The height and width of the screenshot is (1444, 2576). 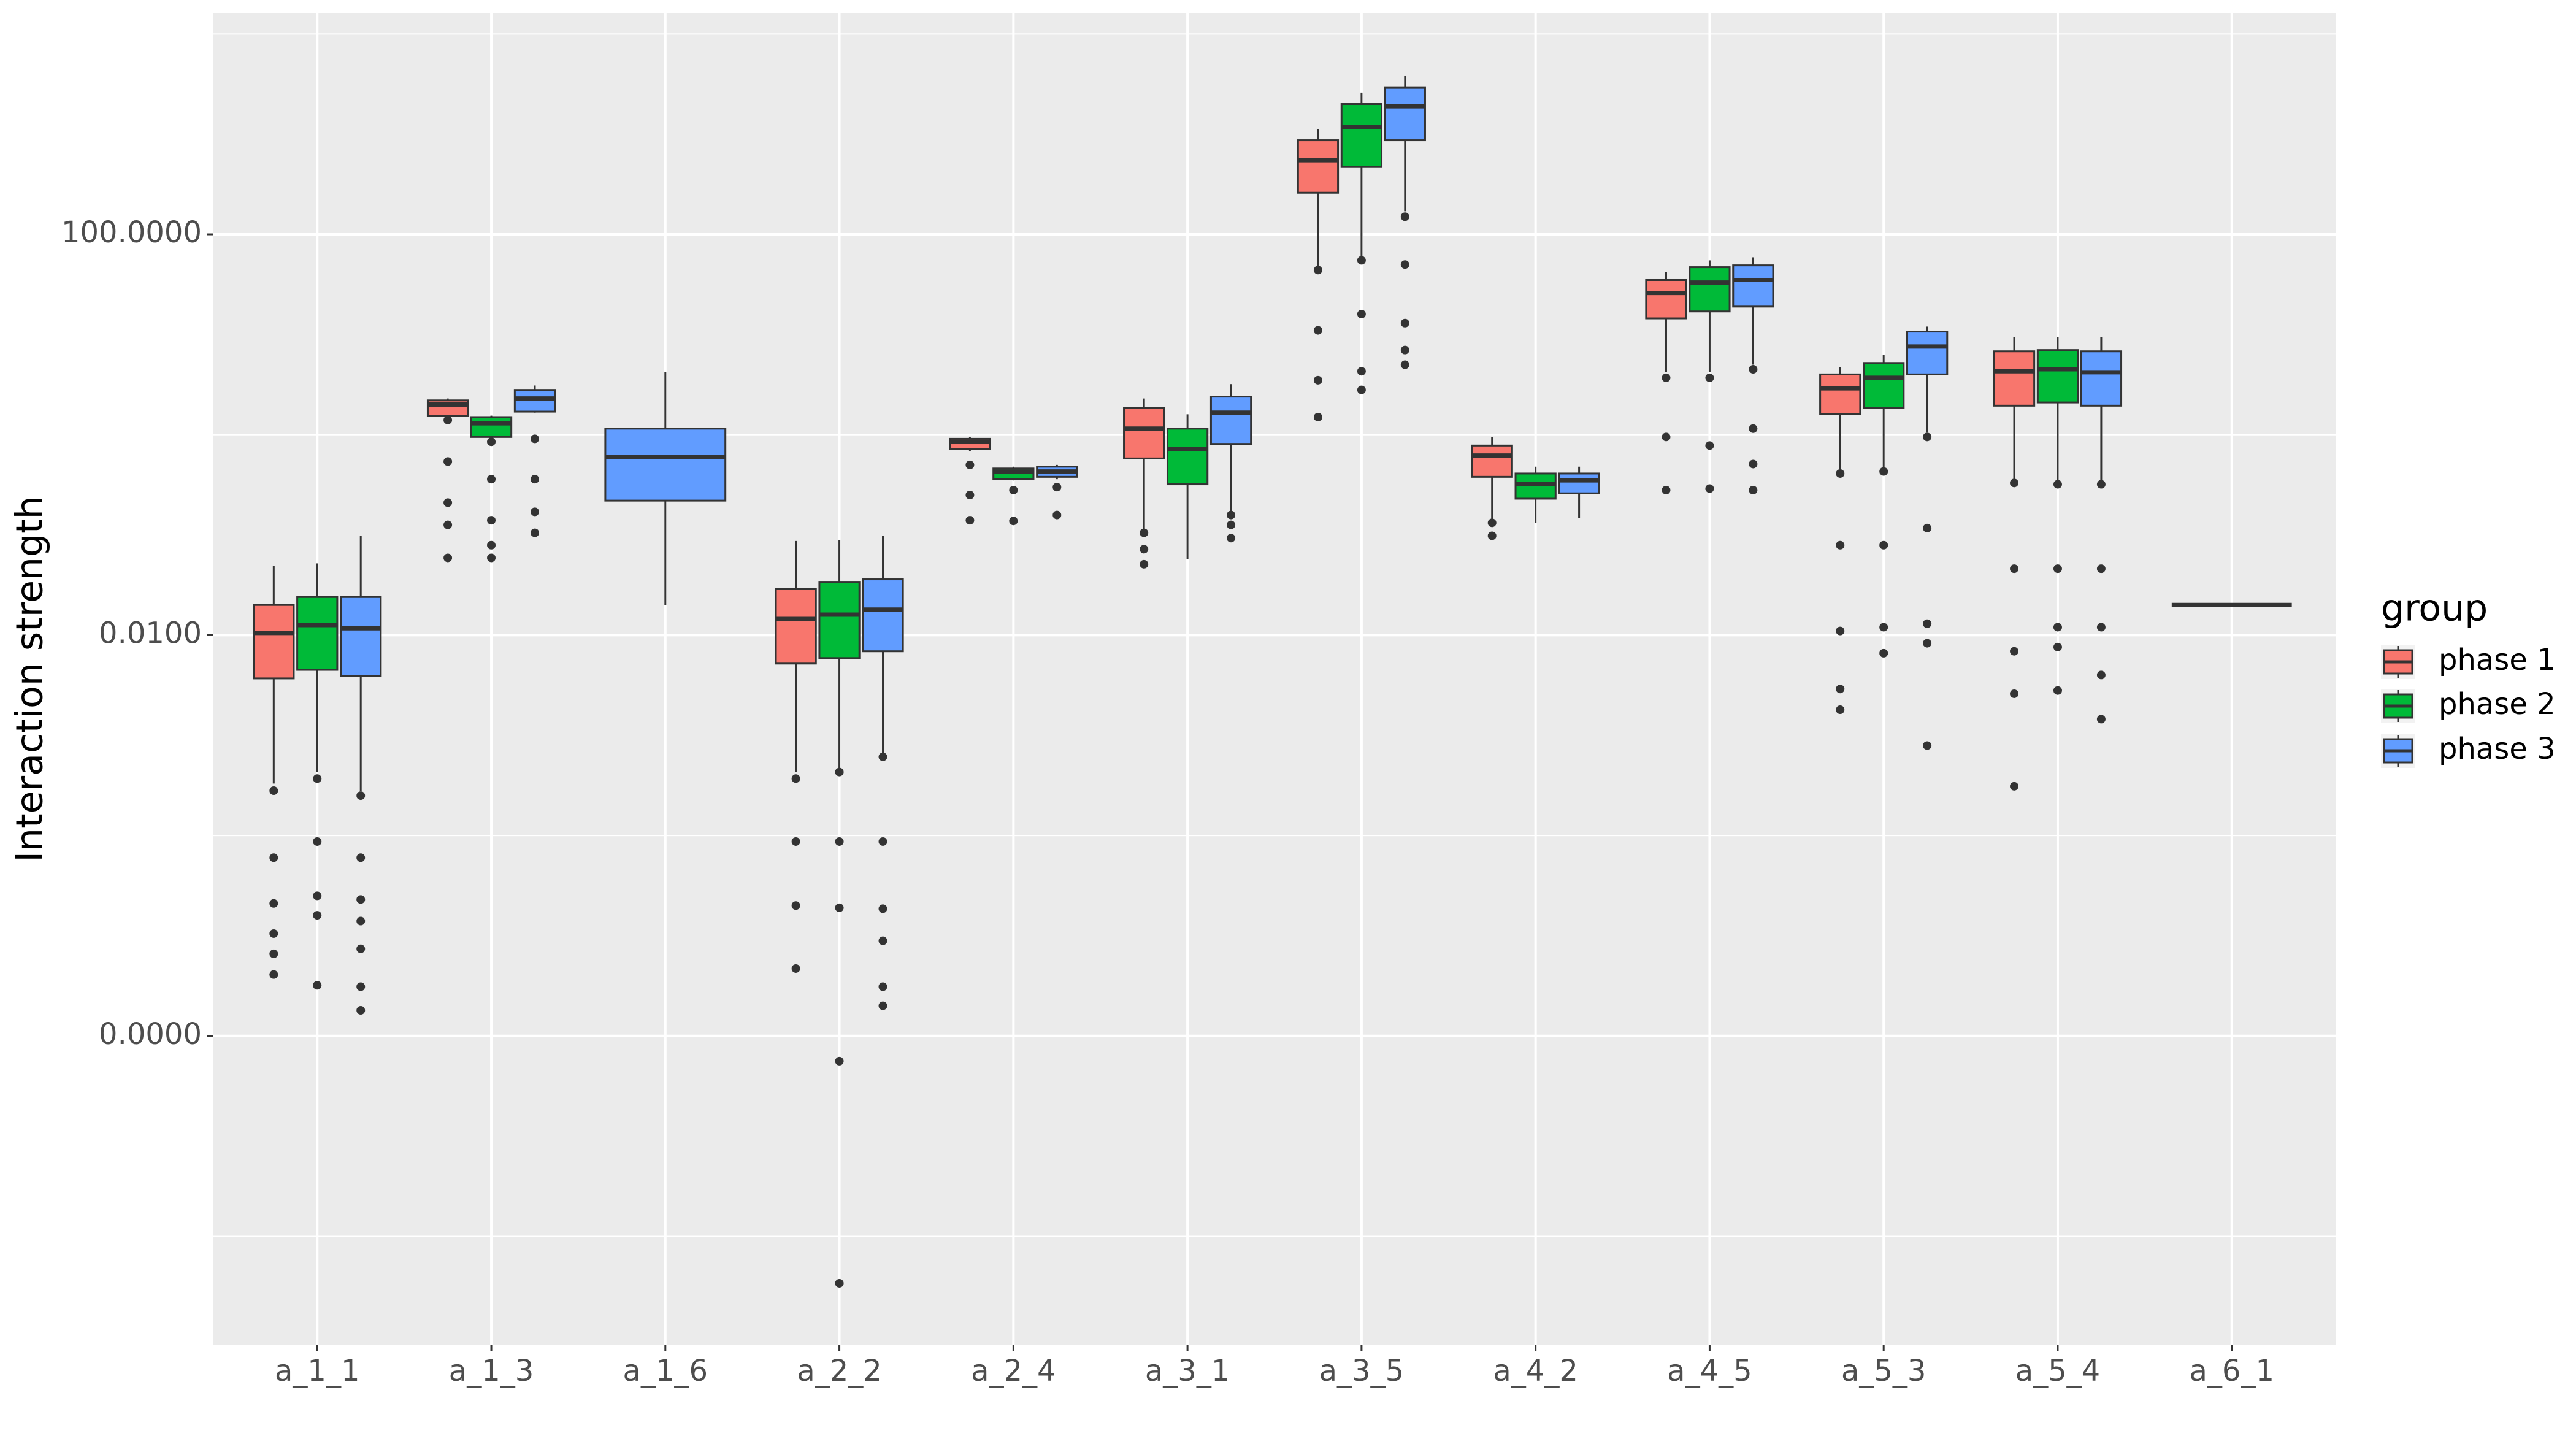 What do you see at coordinates (131, 232) in the screenshot?
I see `y-tick-label: 100.0000` at bounding box center [131, 232].